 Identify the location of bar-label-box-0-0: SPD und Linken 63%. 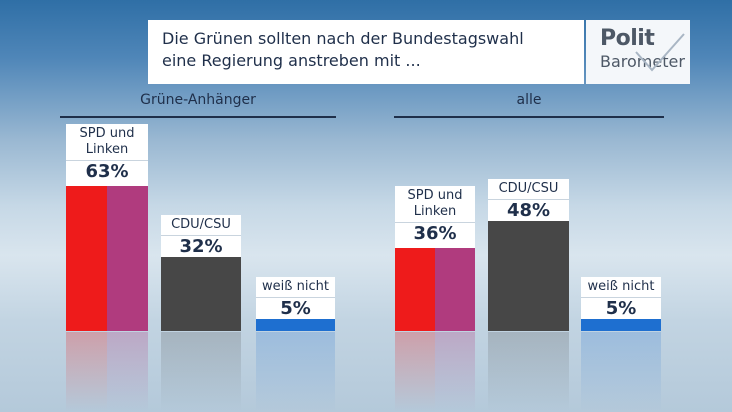
(107, 155).